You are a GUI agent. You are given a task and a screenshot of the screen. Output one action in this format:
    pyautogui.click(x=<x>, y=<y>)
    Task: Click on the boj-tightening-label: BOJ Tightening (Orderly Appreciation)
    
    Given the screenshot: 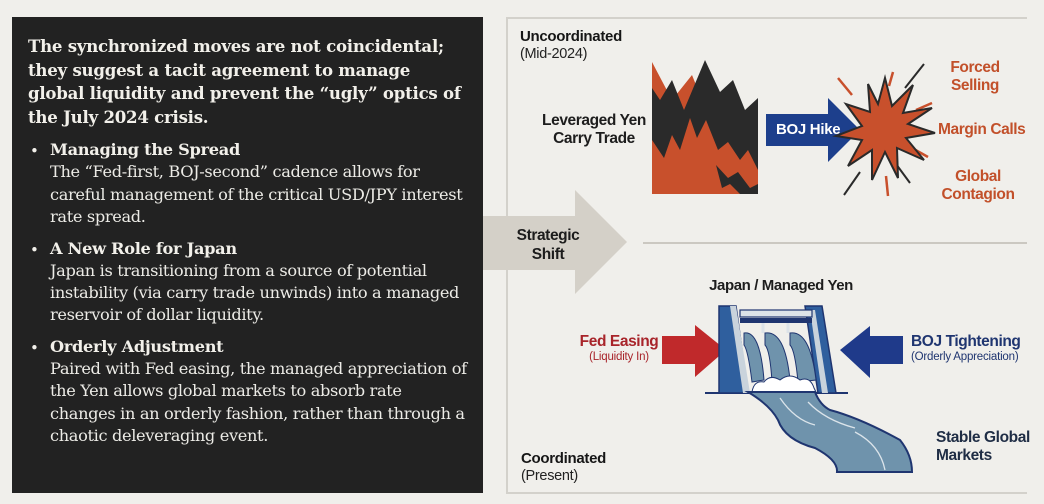 What is the action you would take?
    pyautogui.click(x=966, y=348)
    